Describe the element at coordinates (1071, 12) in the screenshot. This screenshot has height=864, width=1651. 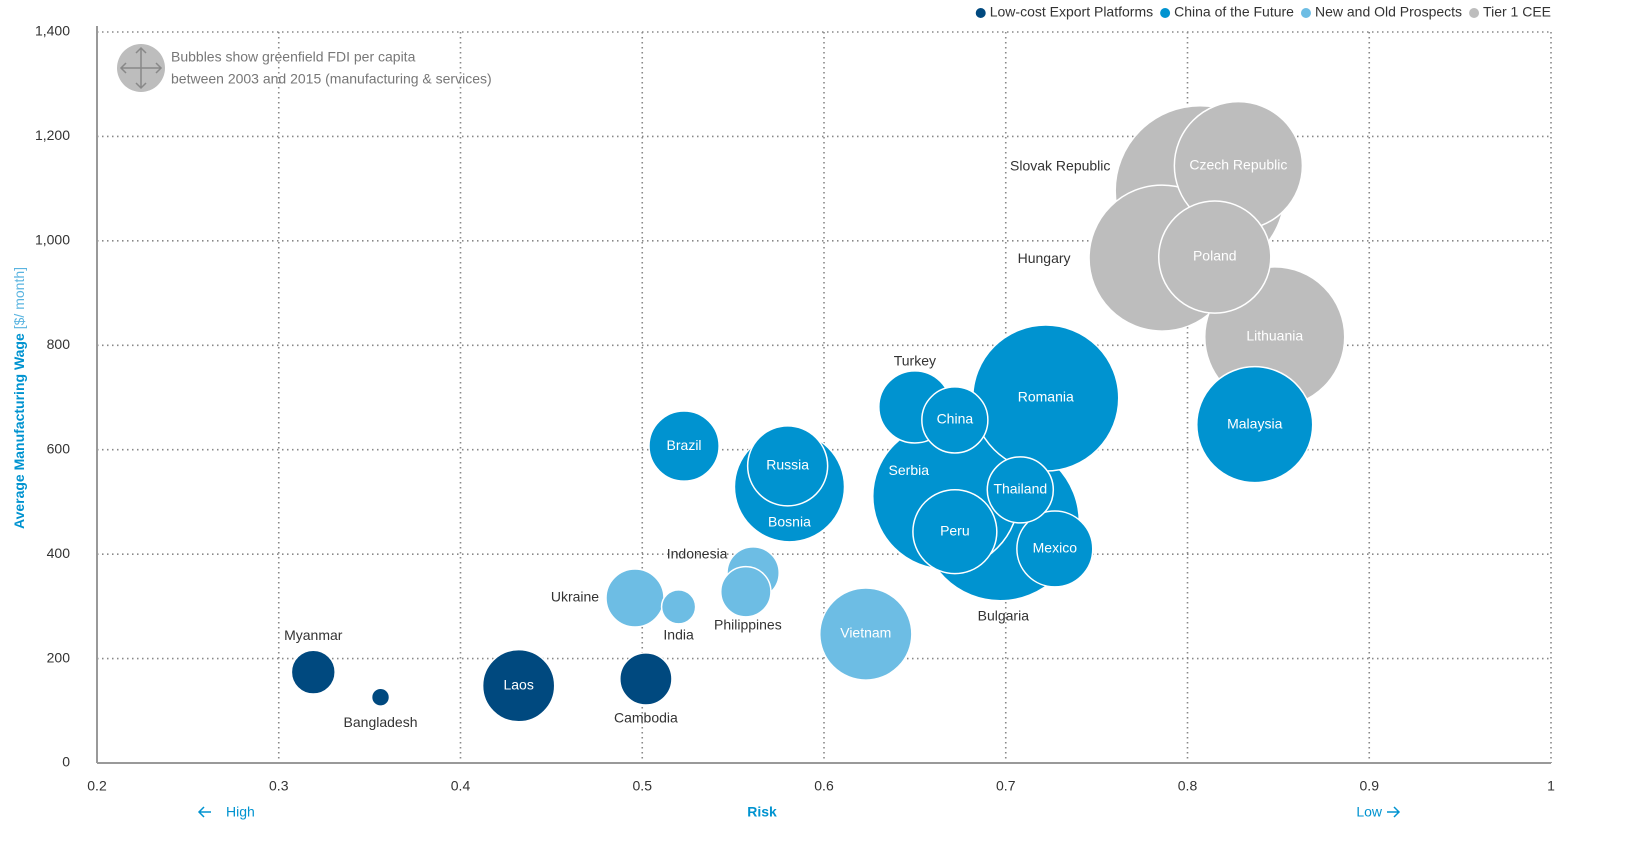
I see `legend-label: Low-cost Export Platforms` at that location.